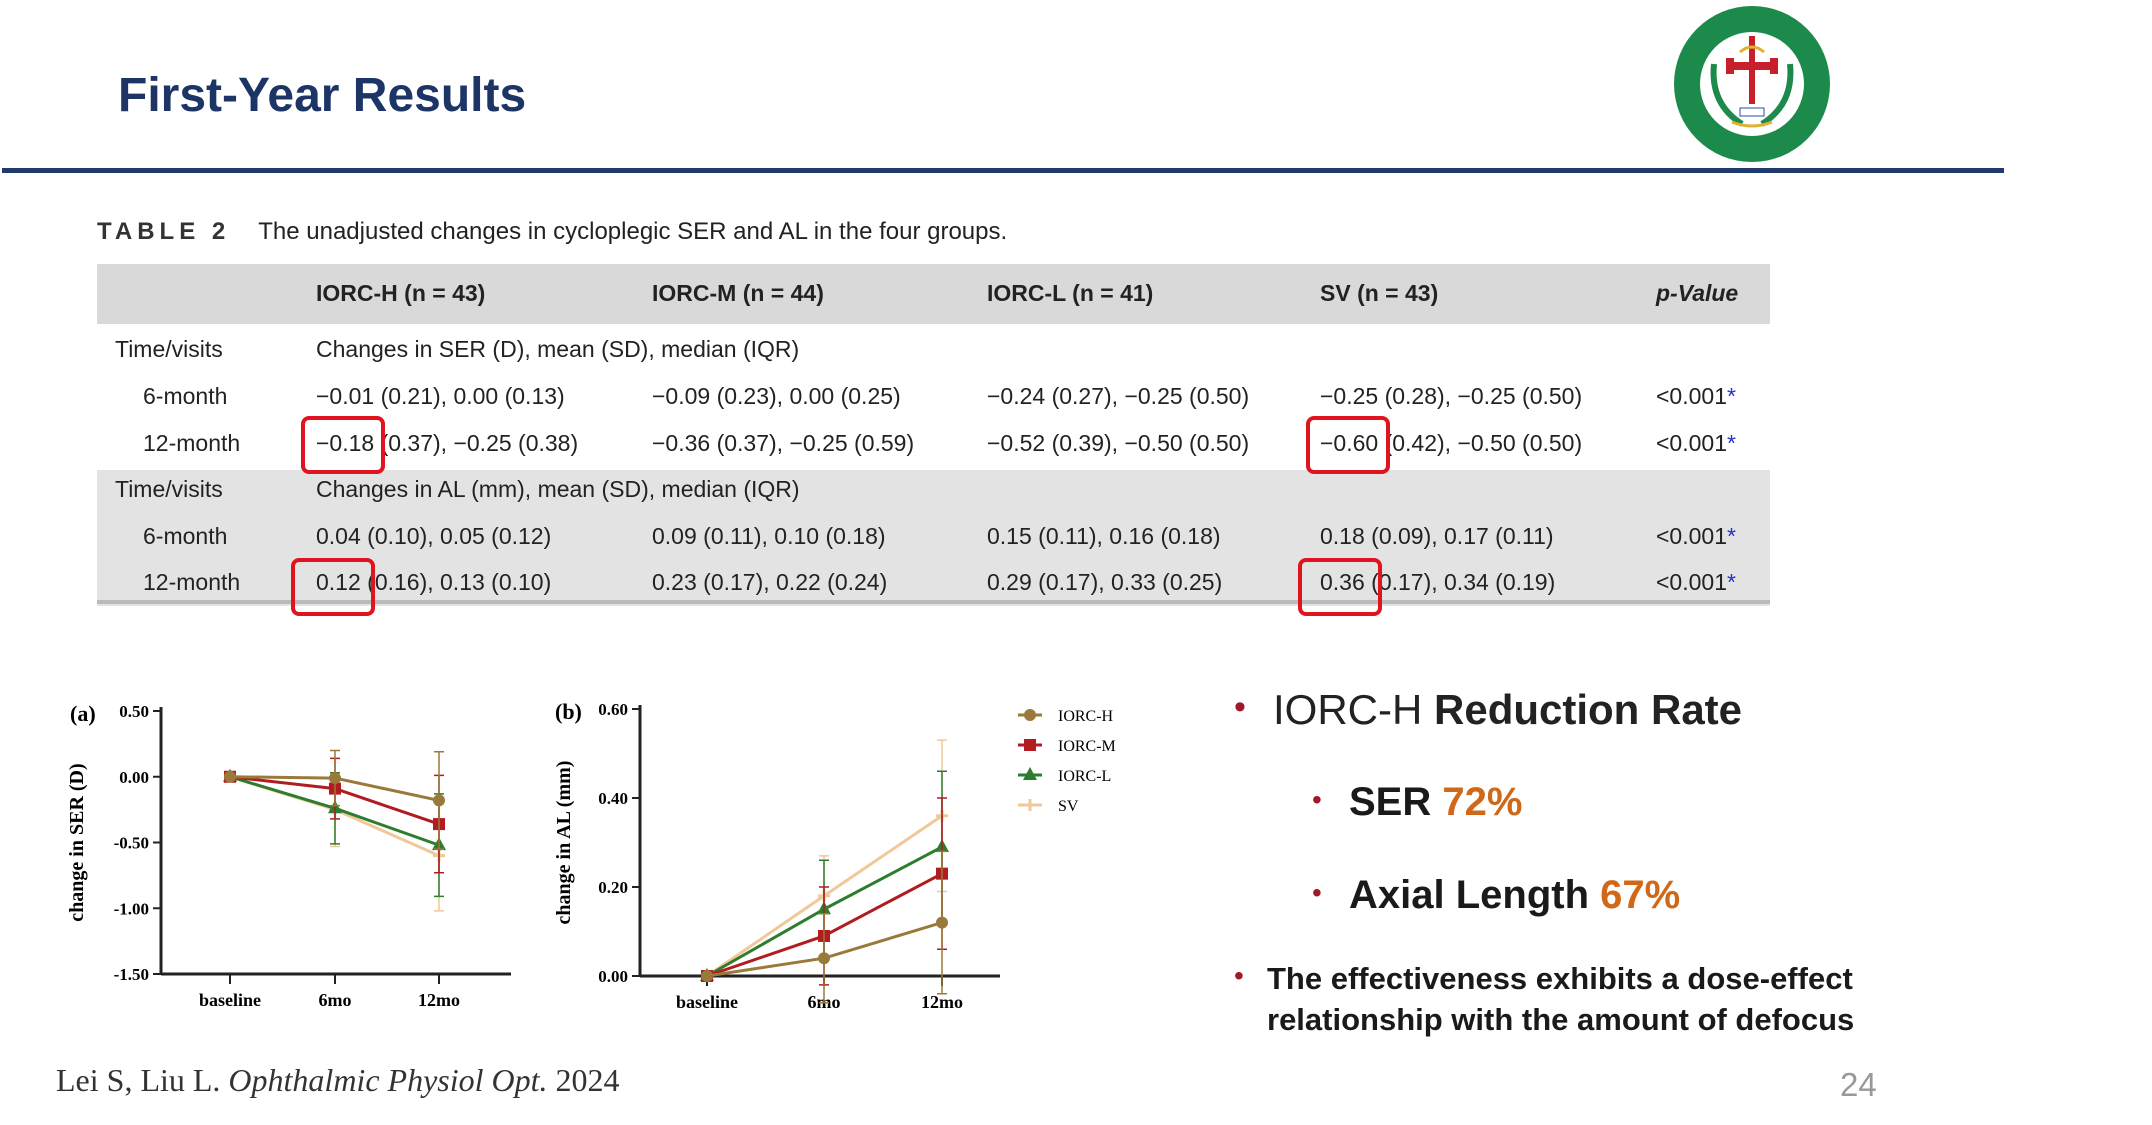 The image size is (2152, 1125). I want to click on y-axis-label: change in SER (D), so click(77, 842).